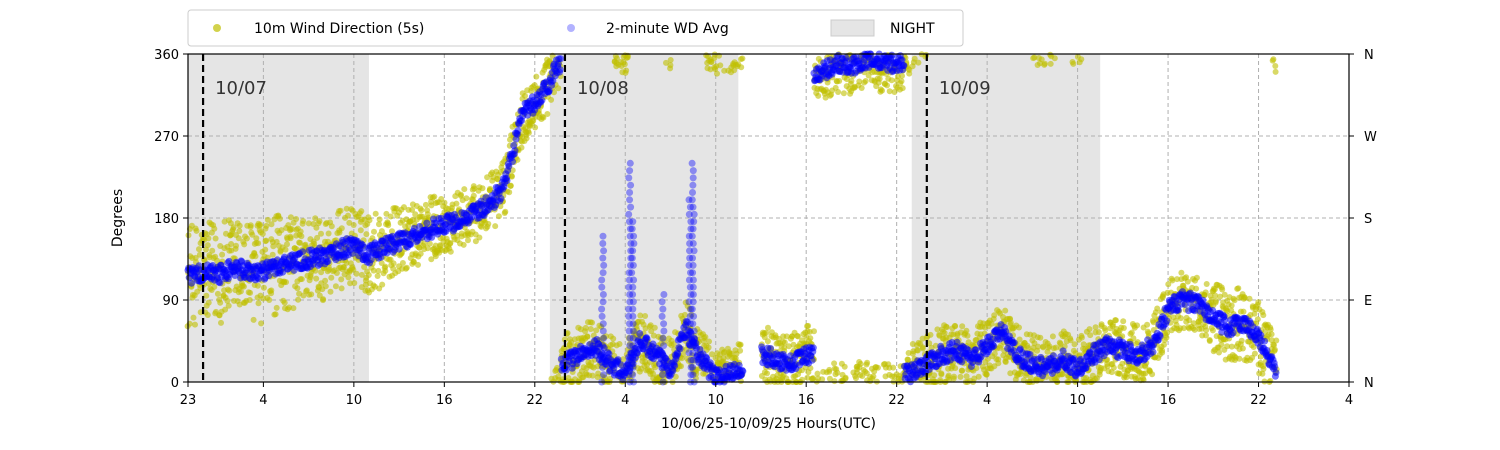  What do you see at coordinates (1077, 400) in the screenshot?
I see `x-tick-label: 10` at bounding box center [1077, 400].